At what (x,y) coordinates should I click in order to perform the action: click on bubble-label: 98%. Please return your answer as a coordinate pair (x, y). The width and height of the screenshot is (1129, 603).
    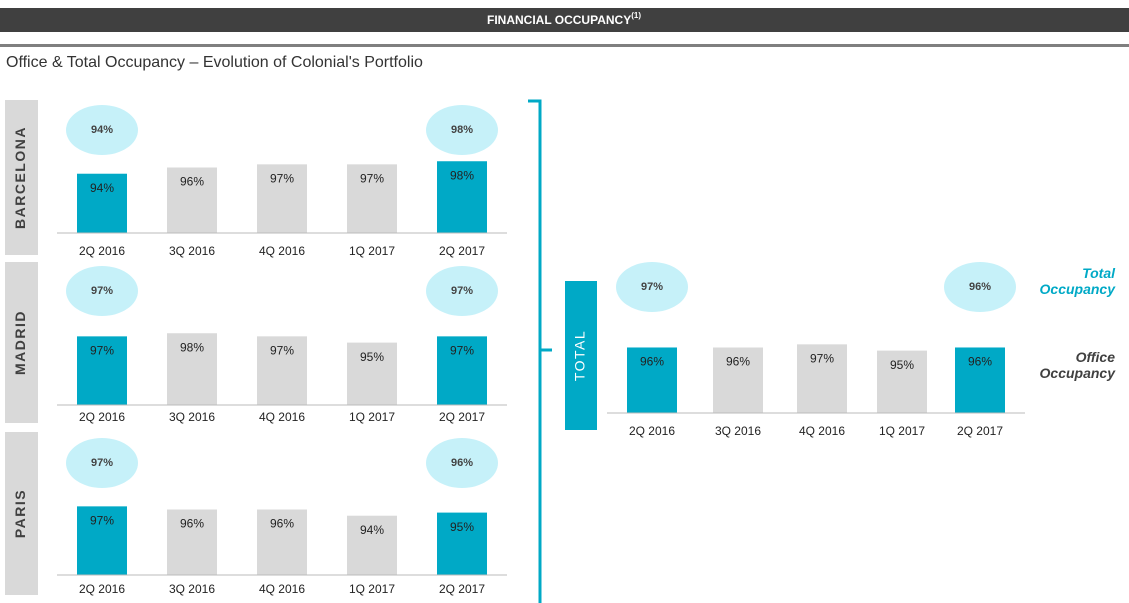
    Looking at the image, I should click on (462, 130).